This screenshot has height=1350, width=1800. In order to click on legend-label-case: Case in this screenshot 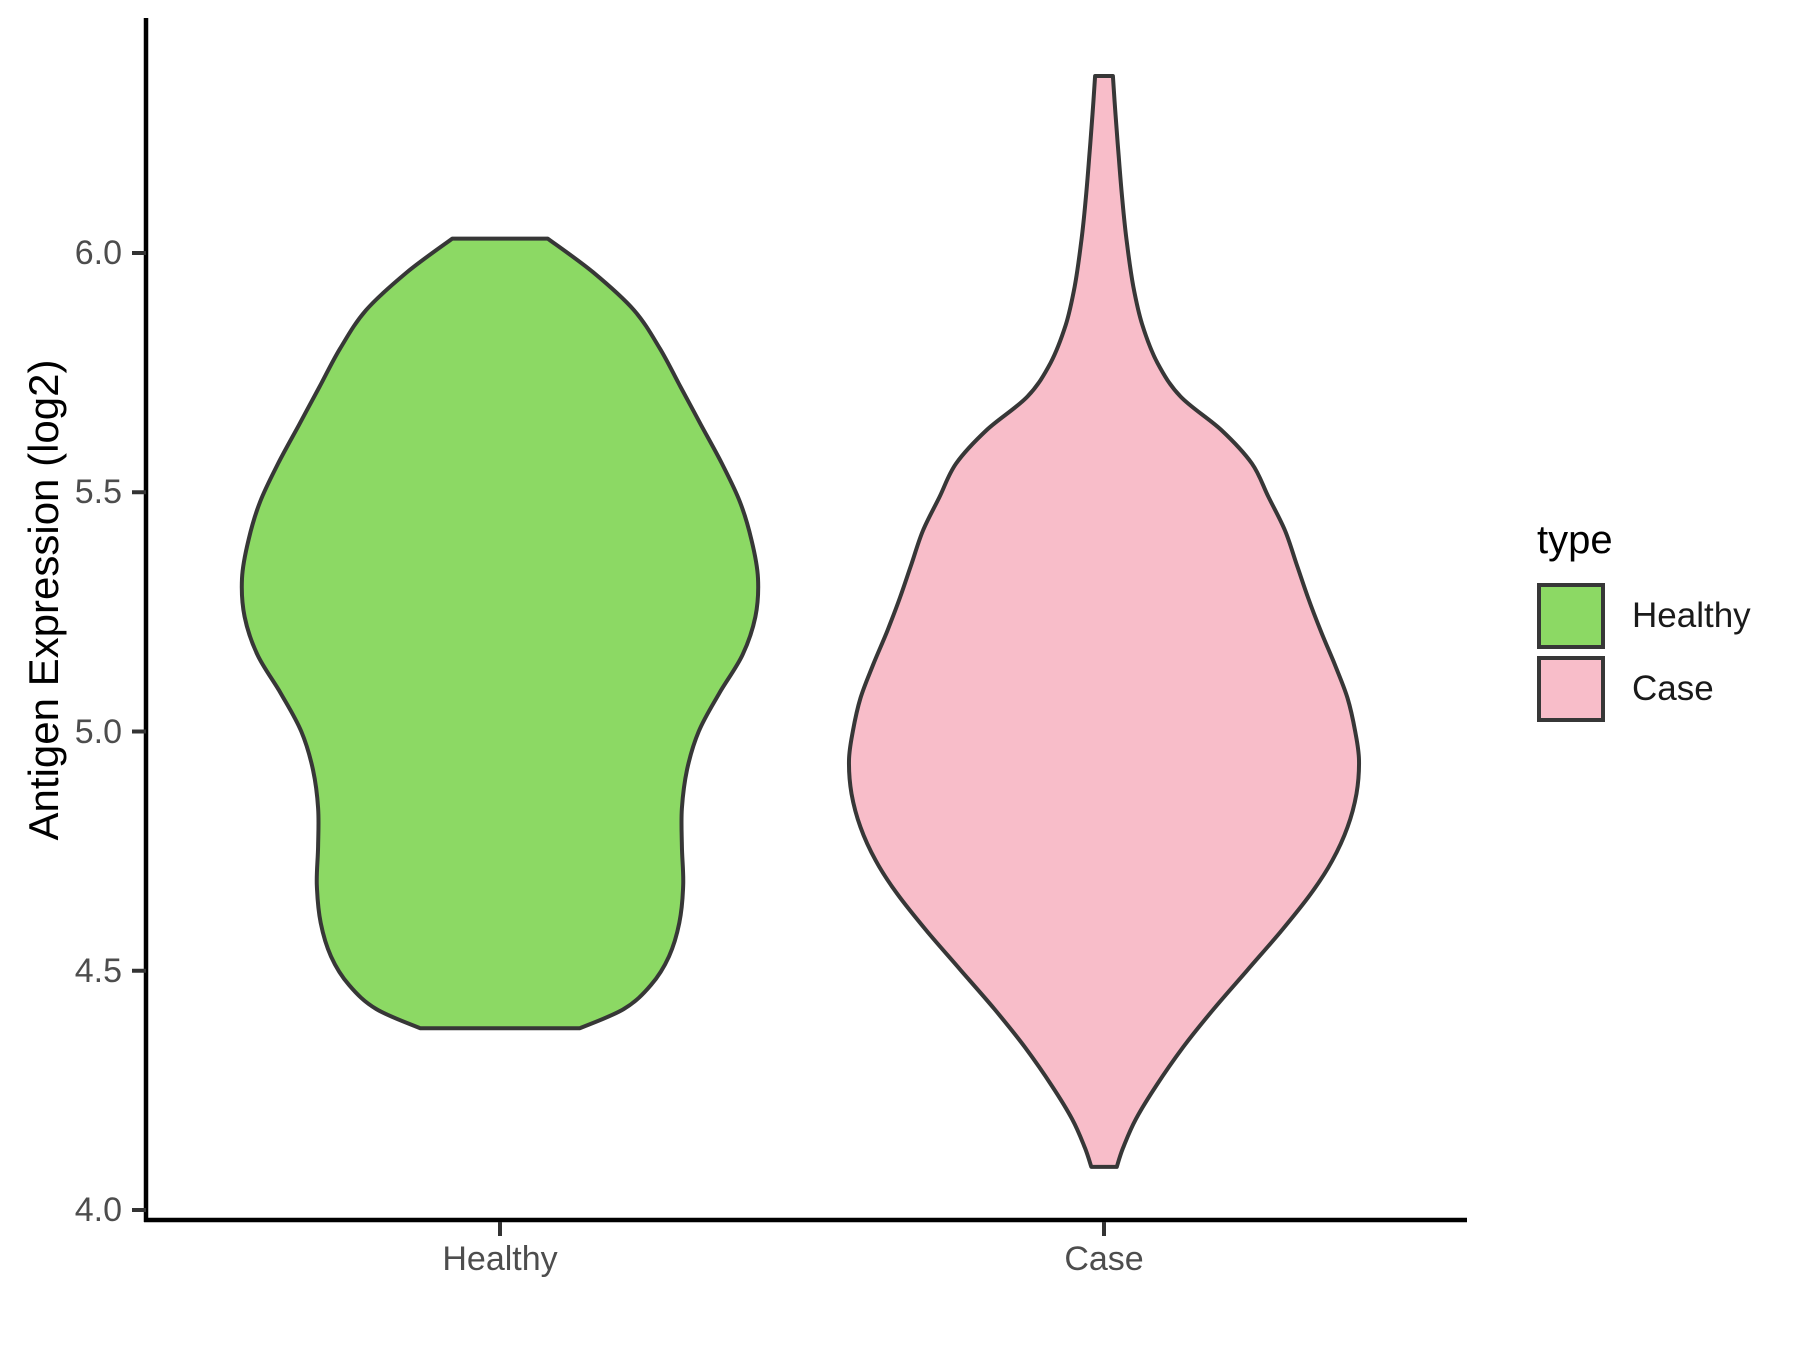, I will do `click(1673, 688)`.